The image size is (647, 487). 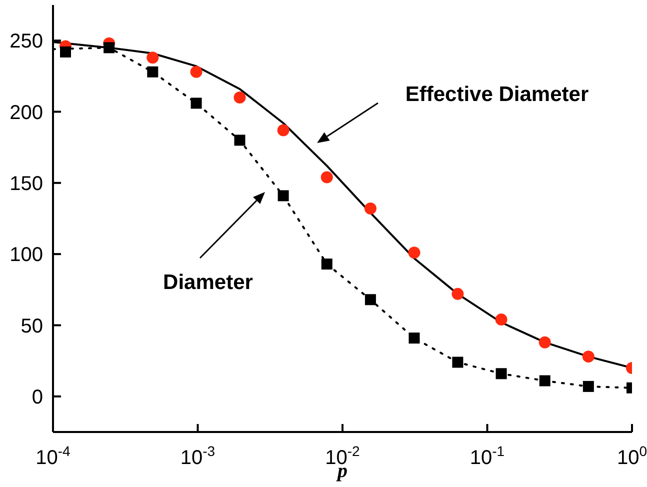 What do you see at coordinates (53, 456) in the screenshot?
I see `x-tick-label: 10$^{-4}$` at bounding box center [53, 456].